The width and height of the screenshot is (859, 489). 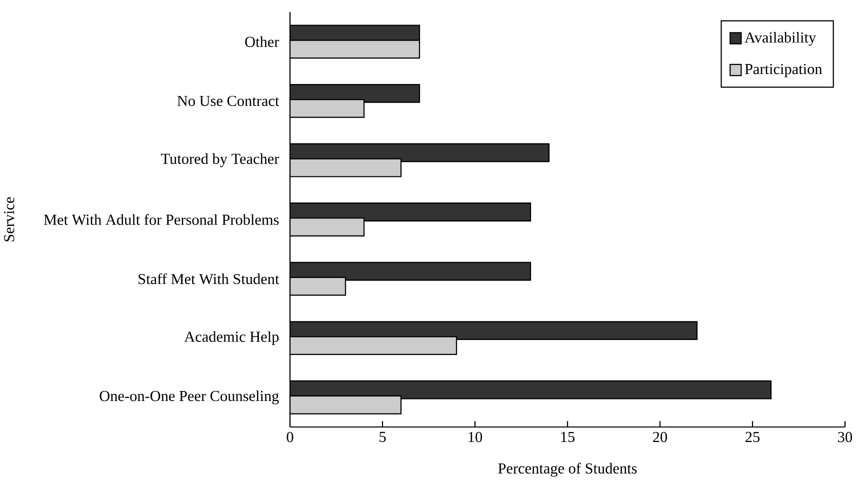 I want to click on y-tick-label: Met With Adult for Personal Problems, so click(x=161, y=219).